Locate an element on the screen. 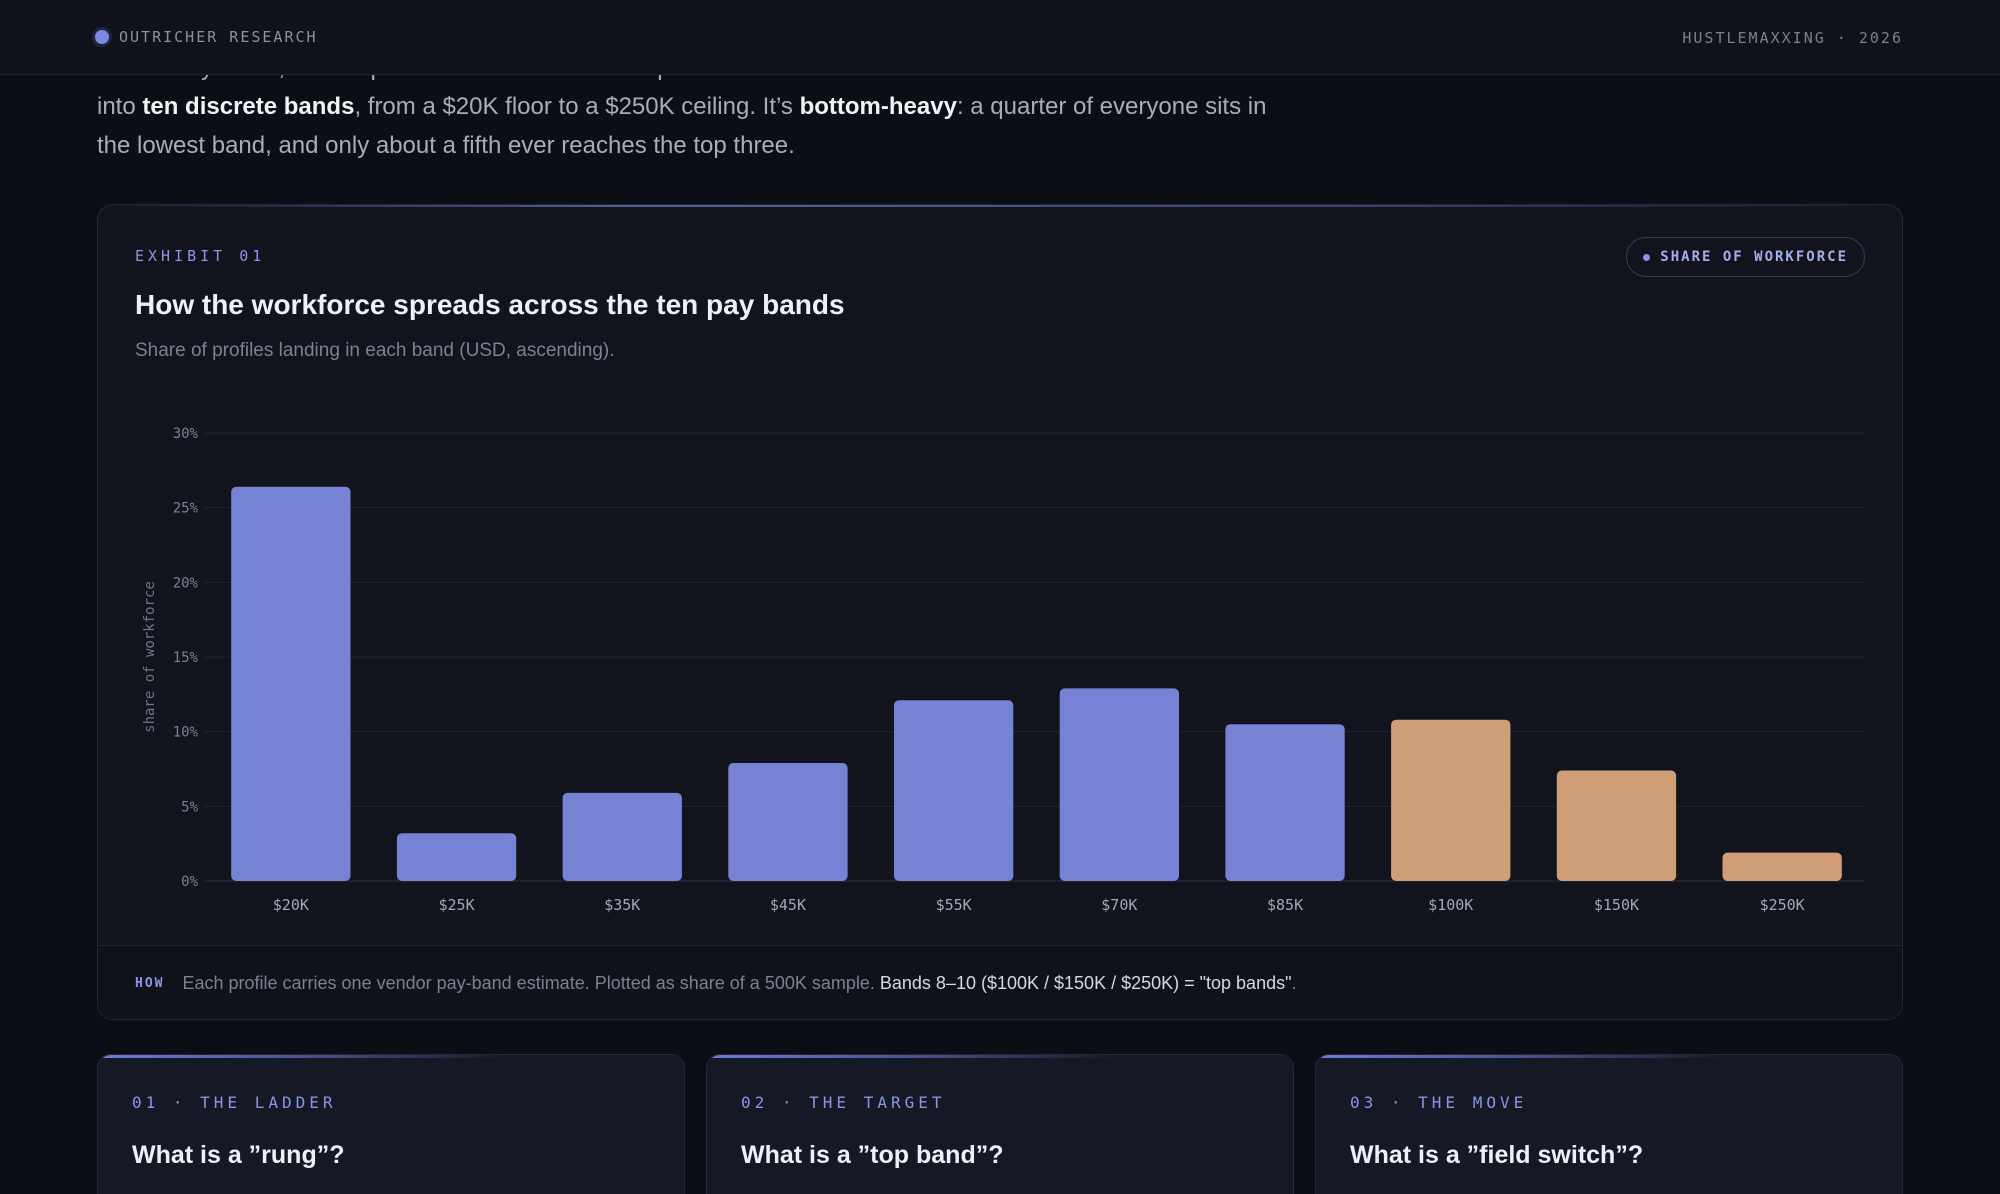 The image size is (2000, 1194). card-the-target: 02 · THE TARGET What is a ”top band”? is located at coordinates (1000, 1124).